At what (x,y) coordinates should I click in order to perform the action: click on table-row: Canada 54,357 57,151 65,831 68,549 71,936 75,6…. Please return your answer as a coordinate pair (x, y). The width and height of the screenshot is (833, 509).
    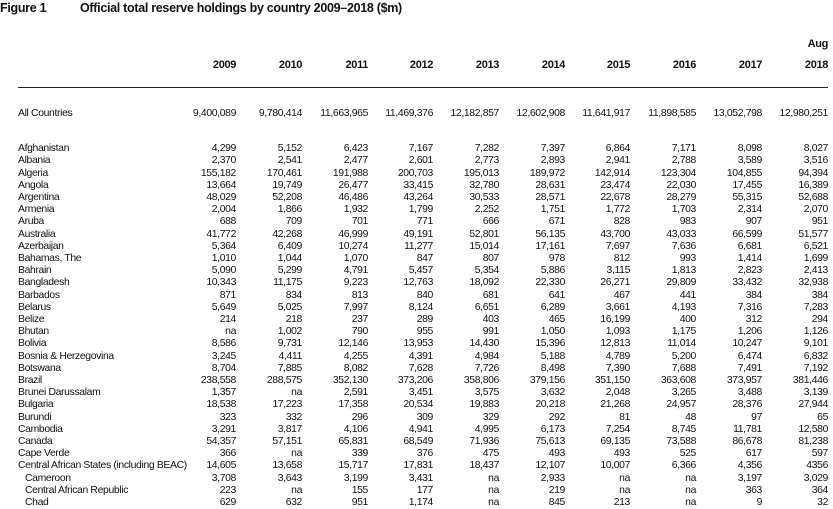
    Looking at the image, I should click on (423, 442).